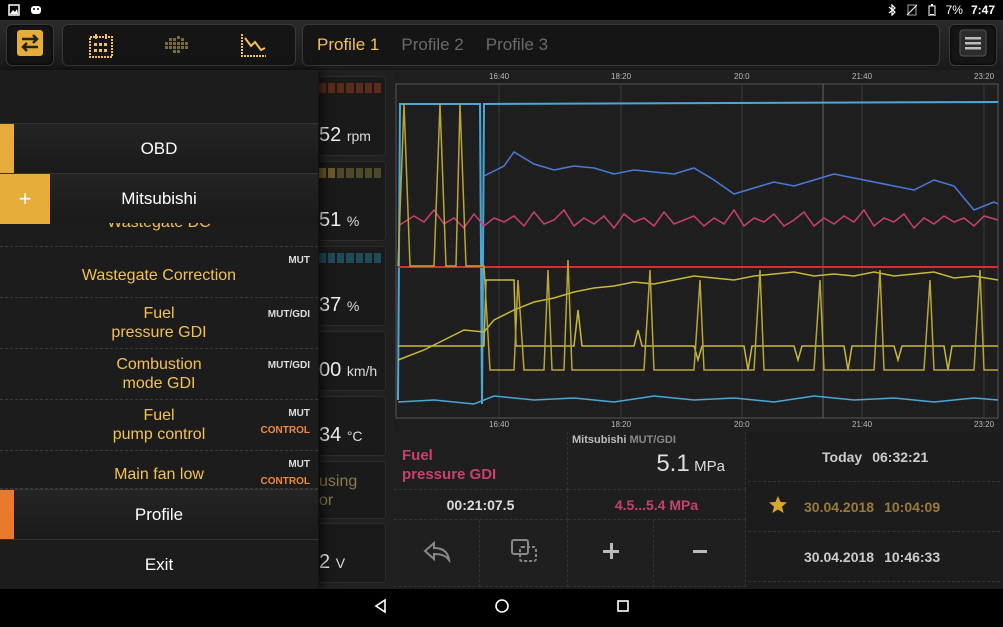  What do you see at coordinates (709, 466) in the screenshot?
I see `param-value-unit: MPa` at bounding box center [709, 466].